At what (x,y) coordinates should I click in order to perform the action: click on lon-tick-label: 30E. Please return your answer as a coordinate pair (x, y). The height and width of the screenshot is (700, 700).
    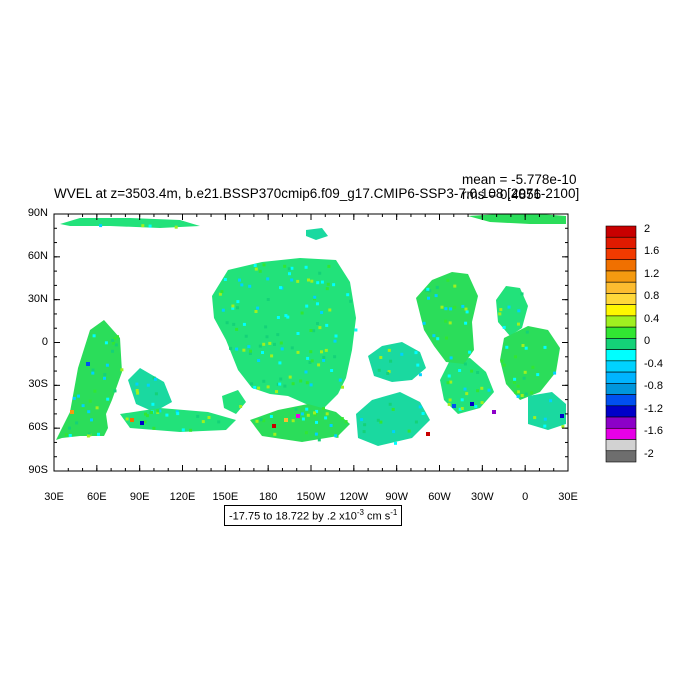
    Looking at the image, I should click on (568, 497).